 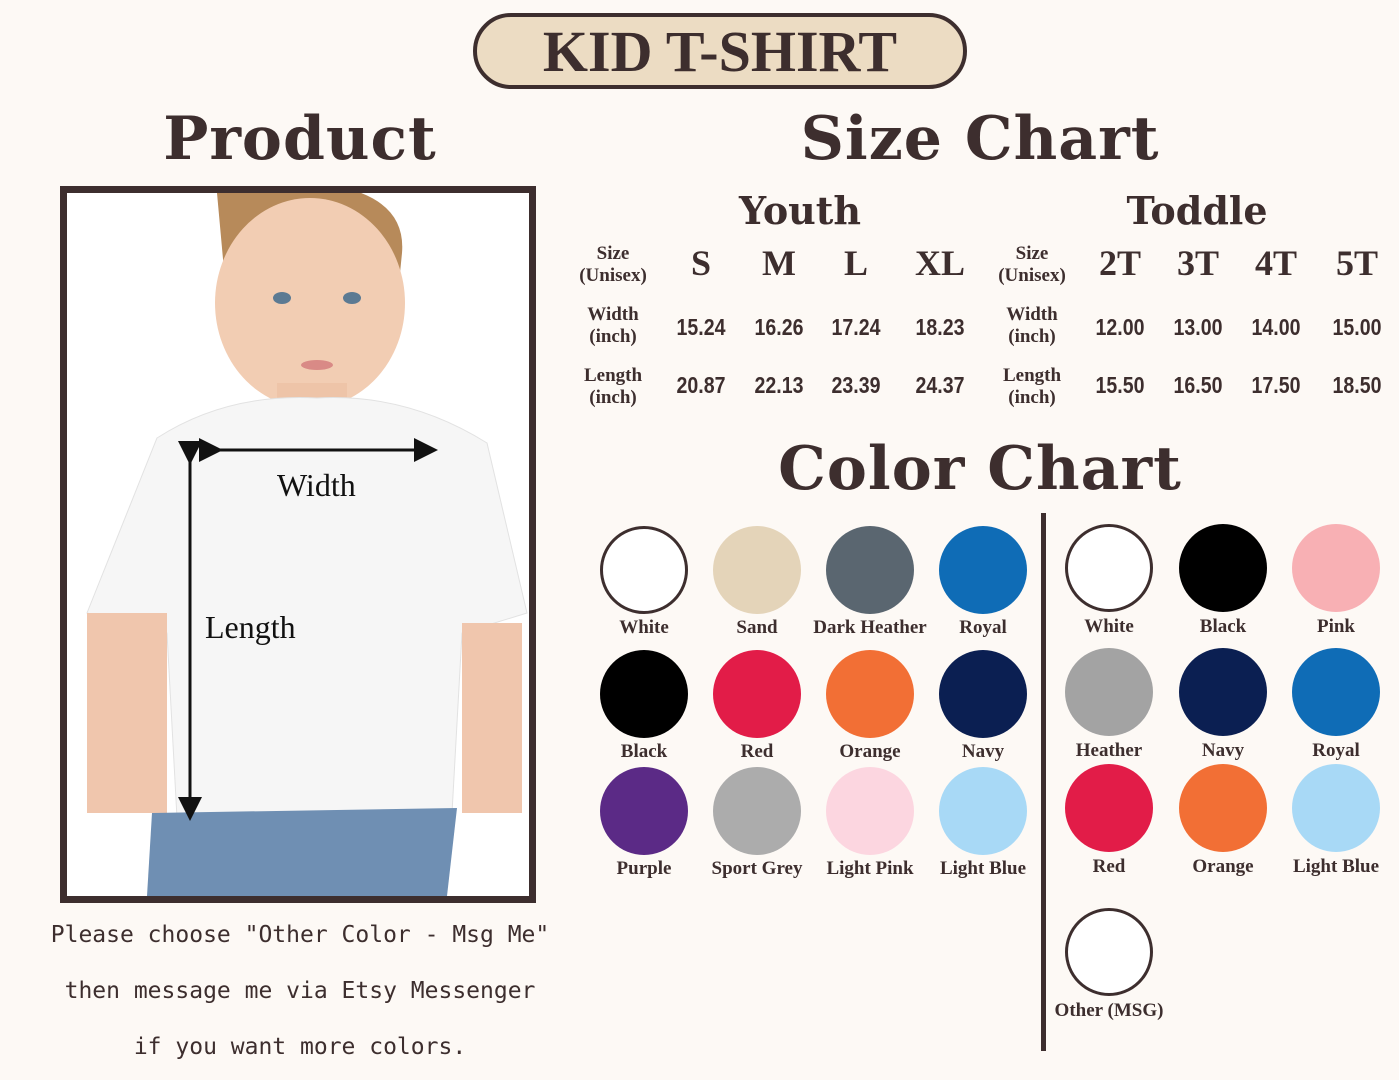 I want to click on toddle-swatch-other-msg, so click(x=1109, y=952).